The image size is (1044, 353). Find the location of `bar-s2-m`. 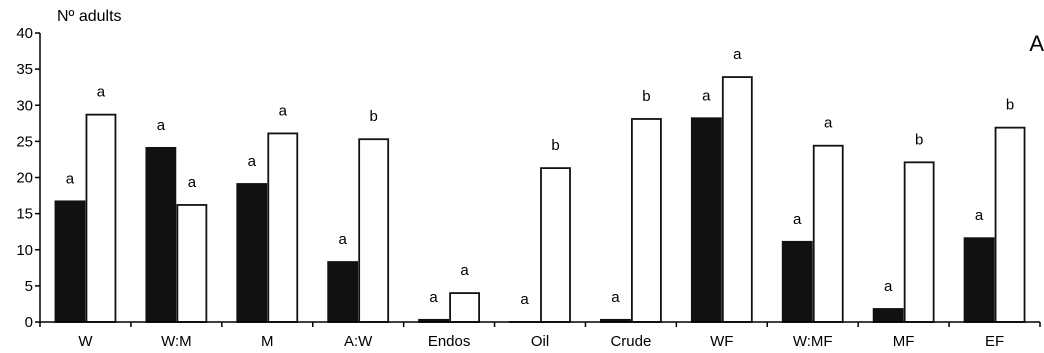

bar-s2-m is located at coordinates (283, 227).